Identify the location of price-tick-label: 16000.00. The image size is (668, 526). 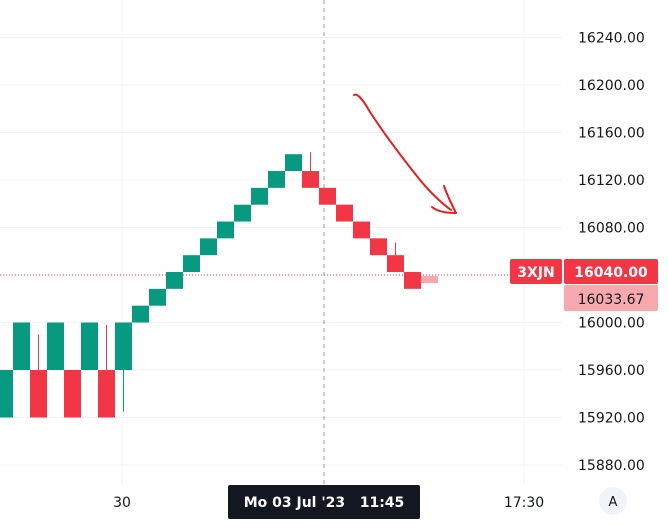
(611, 324).